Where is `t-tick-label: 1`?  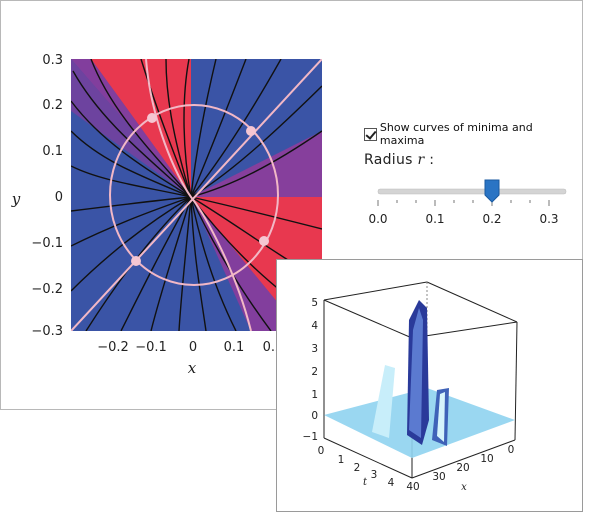 t-tick-label: 1 is located at coordinates (341, 460).